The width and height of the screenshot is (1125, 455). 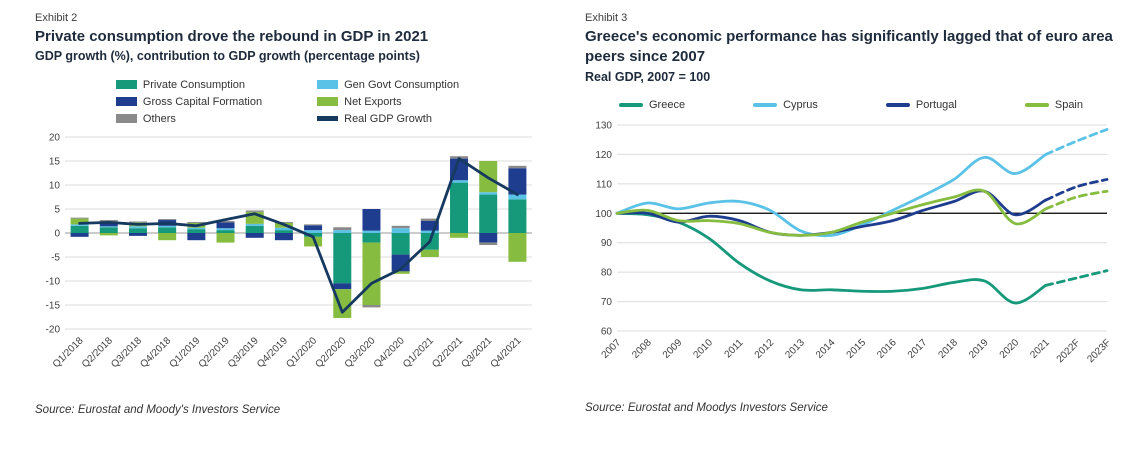 I want to click on svg-text: 15, so click(x=55, y=161).